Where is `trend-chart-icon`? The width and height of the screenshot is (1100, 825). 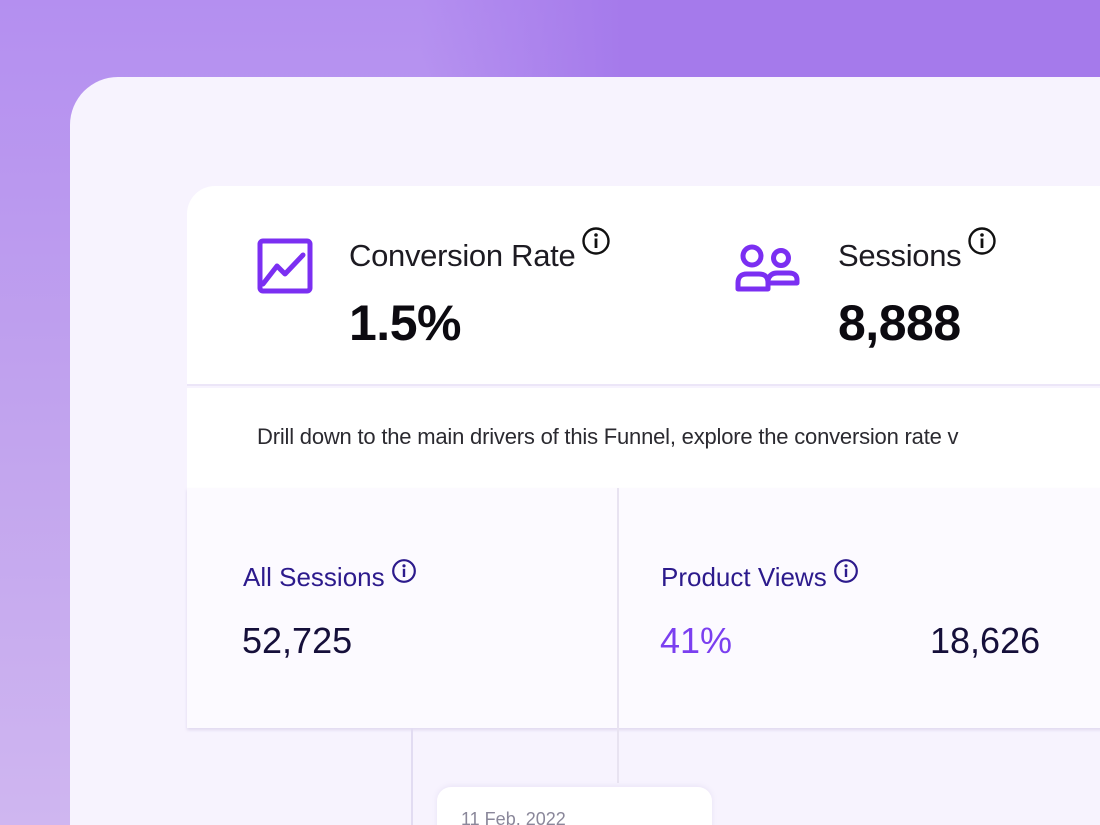 trend-chart-icon is located at coordinates (285, 268).